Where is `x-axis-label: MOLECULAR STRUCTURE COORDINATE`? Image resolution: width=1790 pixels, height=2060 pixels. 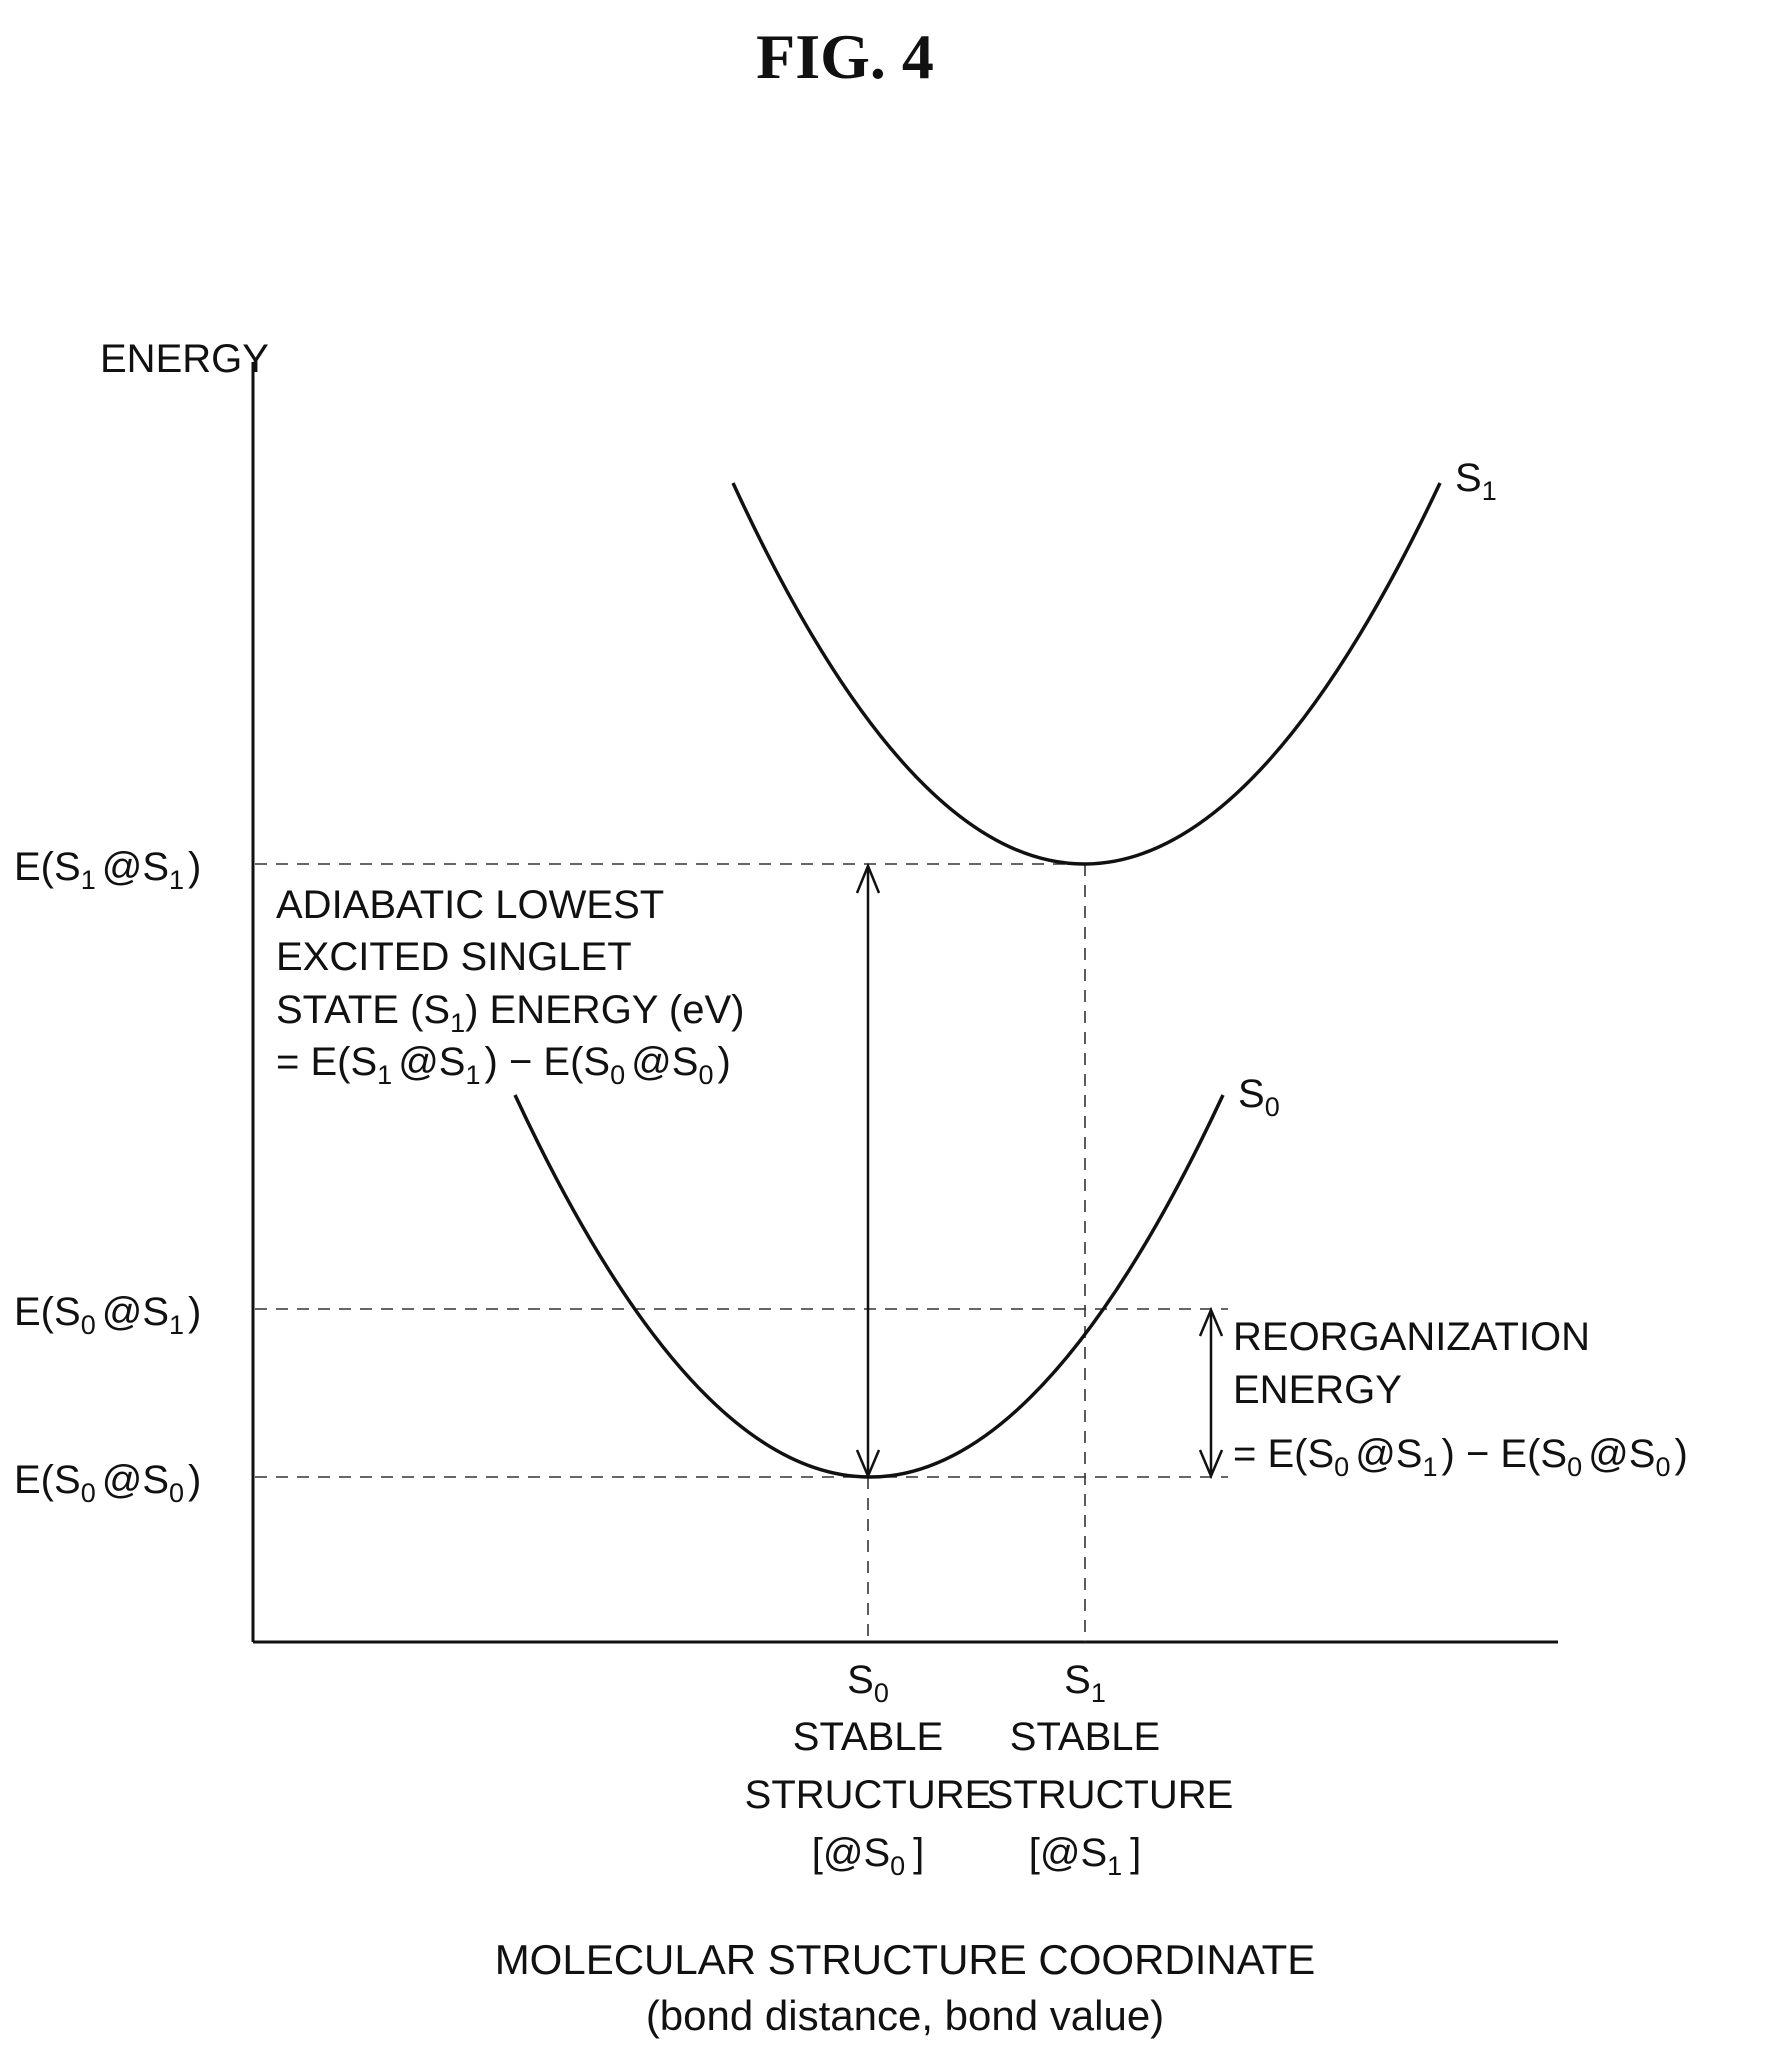
x-axis-label: MOLECULAR STRUCTURE COORDINATE is located at coordinates (905, 1959).